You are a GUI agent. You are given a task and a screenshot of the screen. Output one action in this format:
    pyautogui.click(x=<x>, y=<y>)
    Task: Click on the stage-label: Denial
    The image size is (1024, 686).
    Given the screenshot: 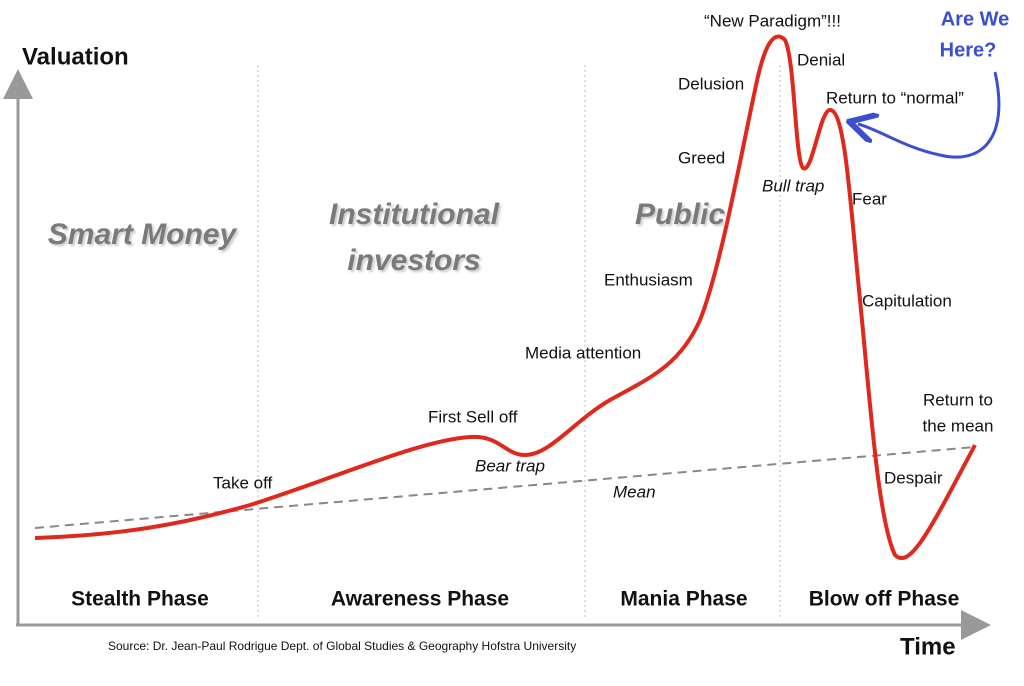 What is the action you would take?
    pyautogui.click(x=821, y=59)
    